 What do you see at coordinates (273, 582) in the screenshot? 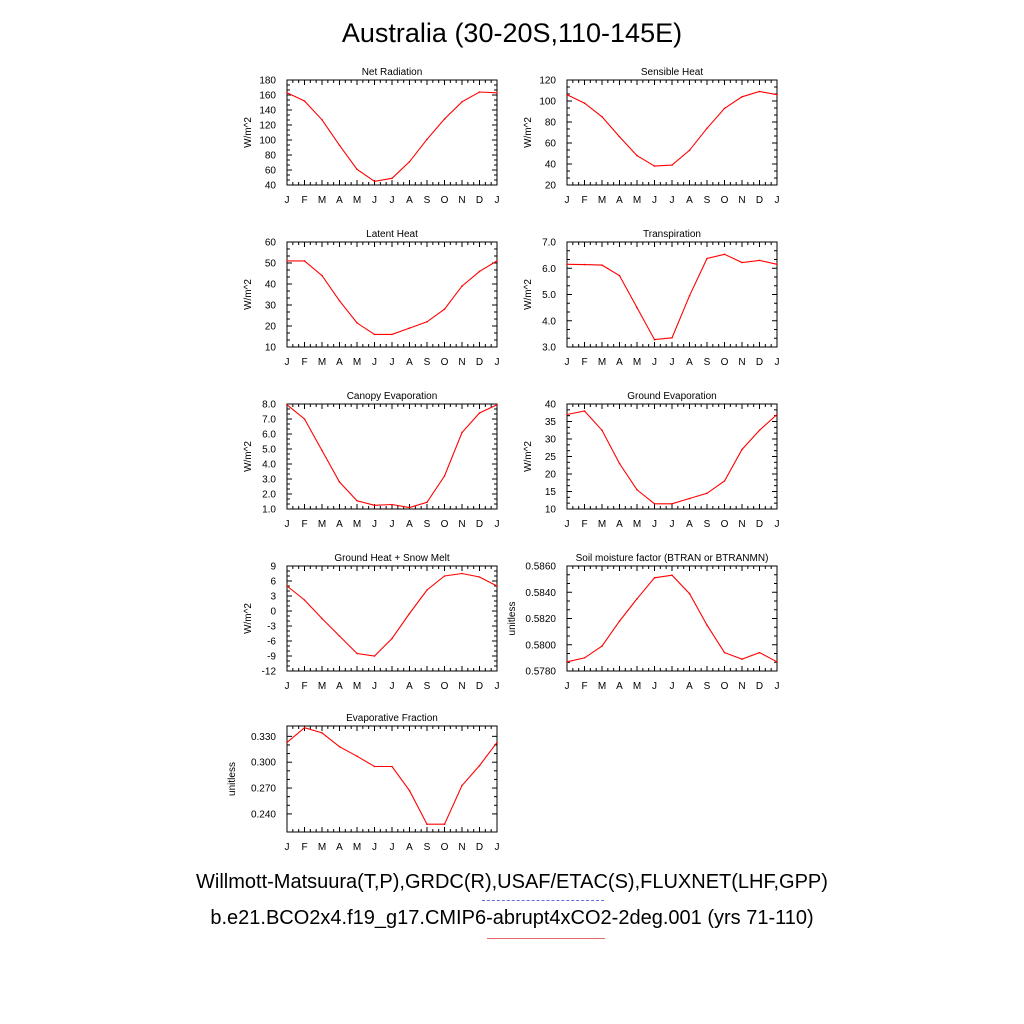
I see `y-tick-label: 6` at bounding box center [273, 582].